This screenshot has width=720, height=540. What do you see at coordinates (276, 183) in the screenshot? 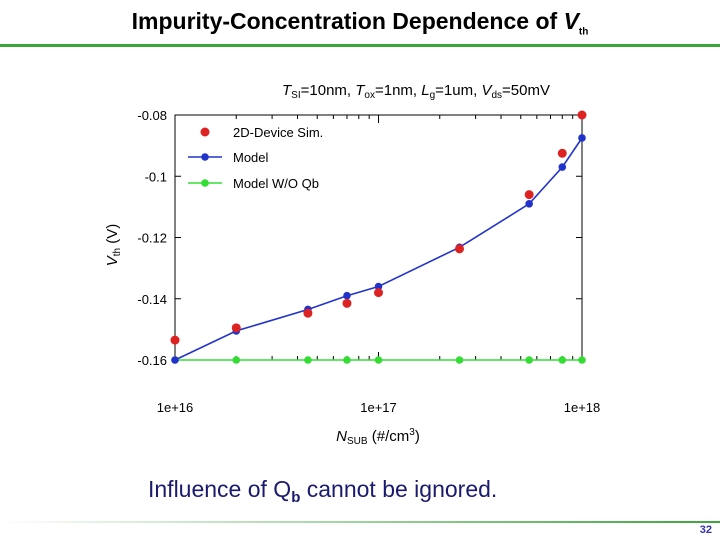
I see `legend-label: Model W/O Qb` at bounding box center [276, 183].